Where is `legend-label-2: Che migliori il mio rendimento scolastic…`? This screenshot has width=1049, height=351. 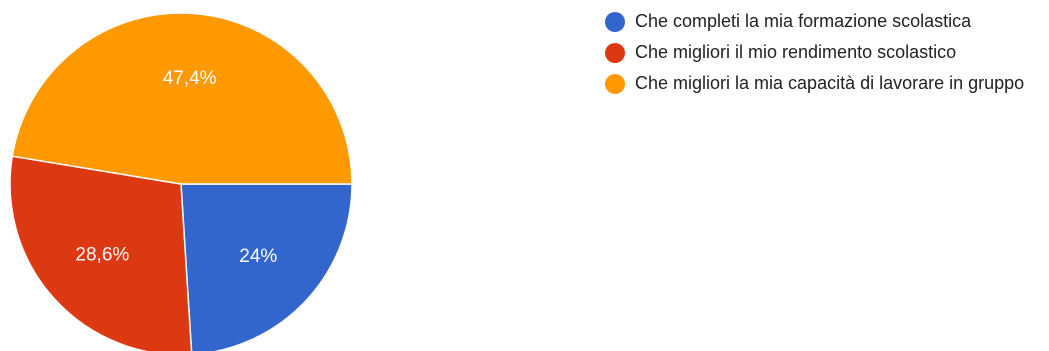
legend-label-2: Che migliori il mio rendimento scolastic… is located at coordinates (796, 52).